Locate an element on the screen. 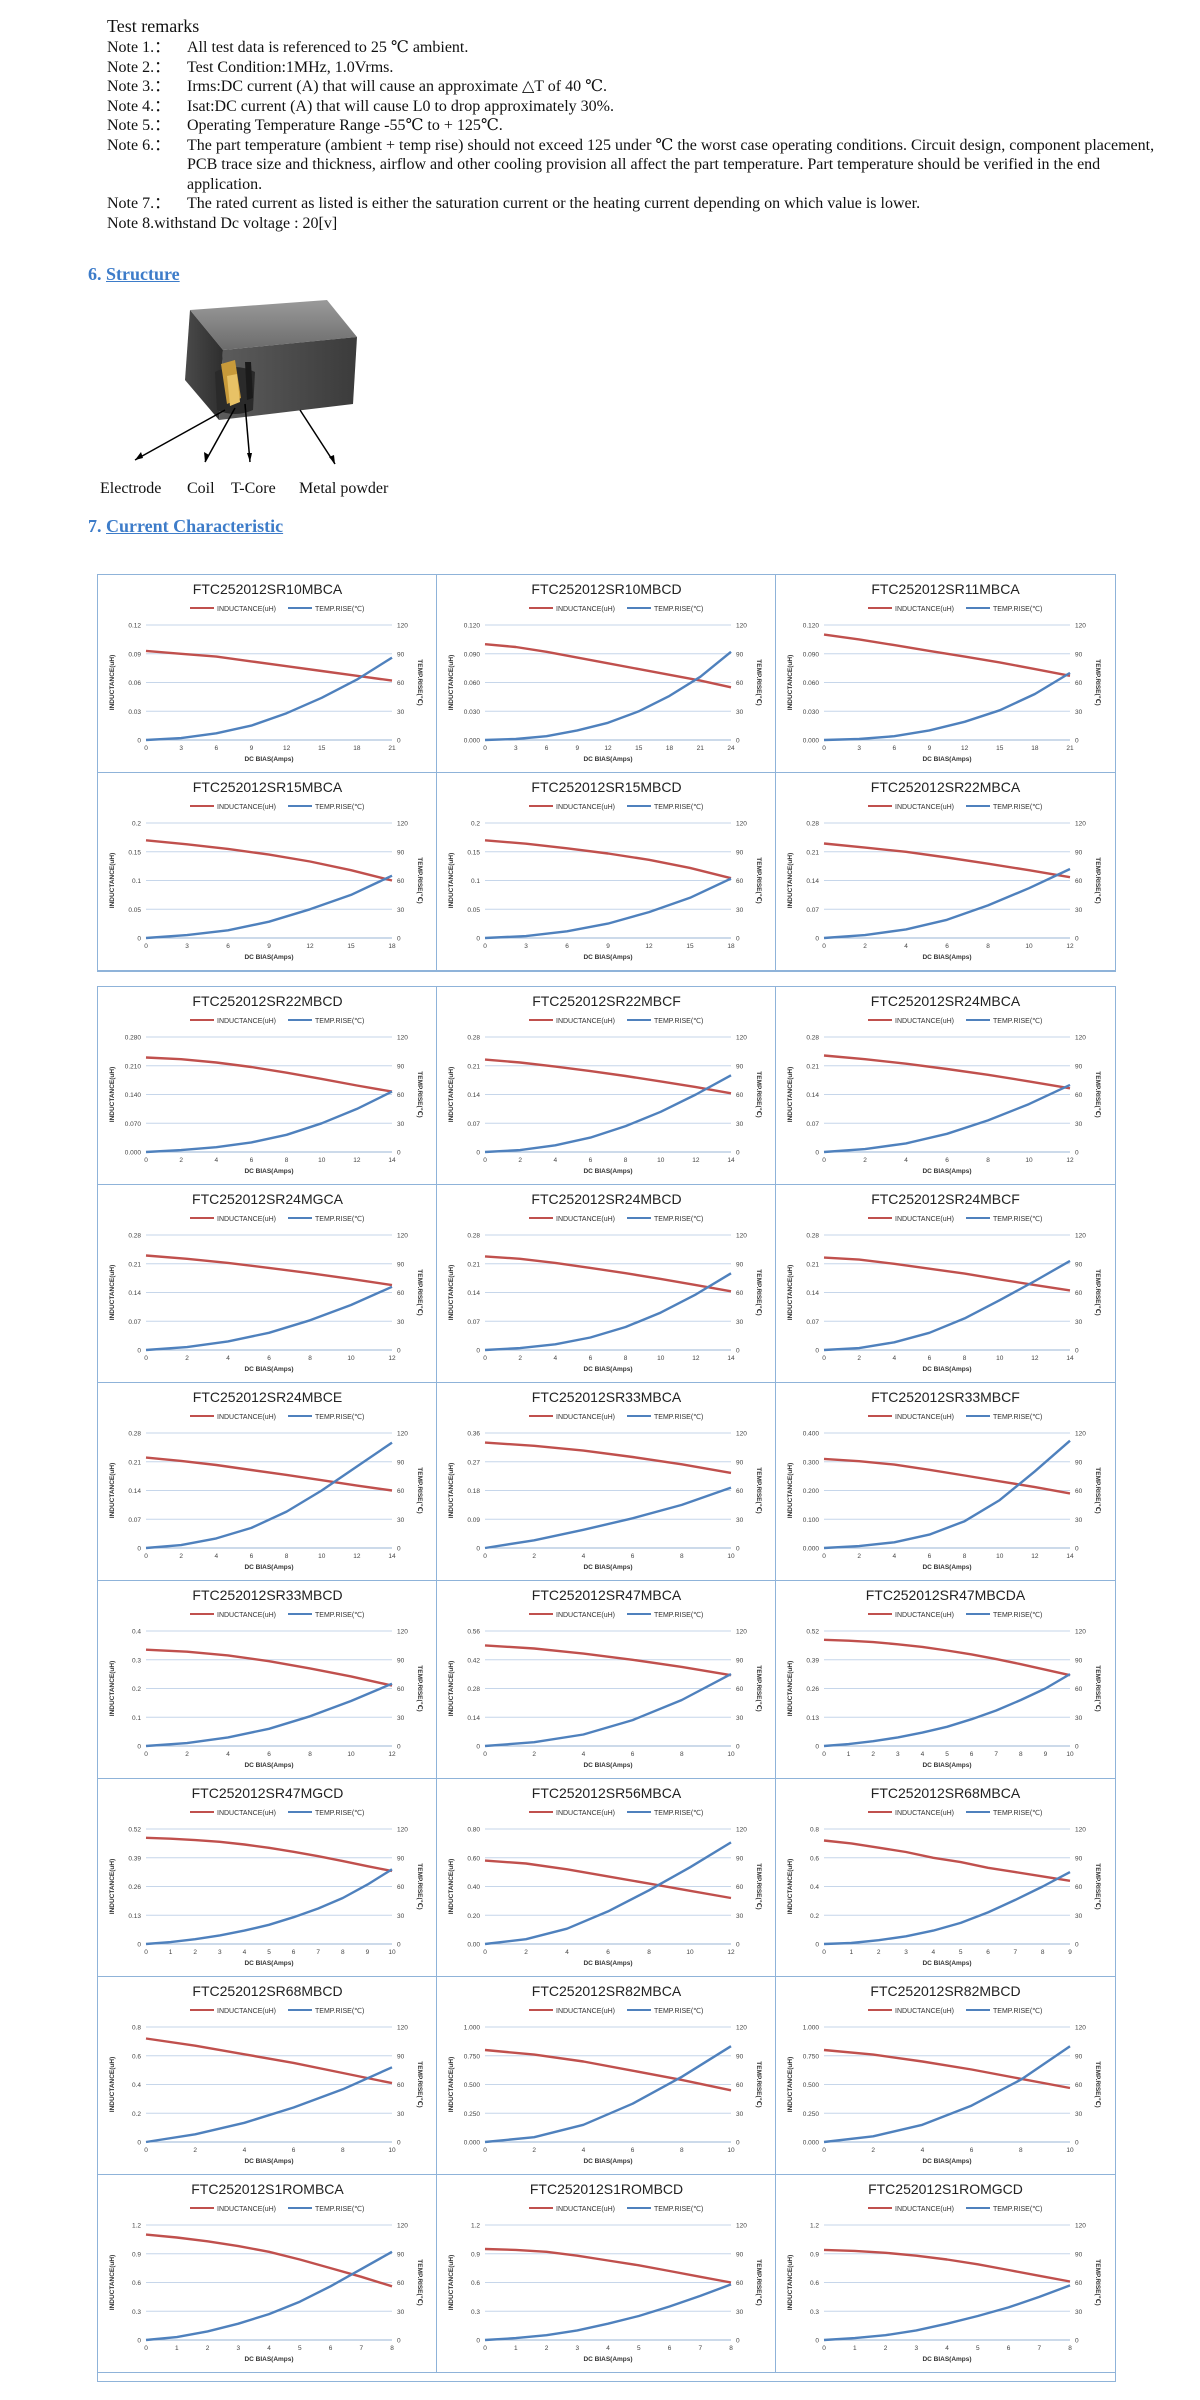  chart-title: FTC252012SR24MGCA is located at coordinates (267, 1199).